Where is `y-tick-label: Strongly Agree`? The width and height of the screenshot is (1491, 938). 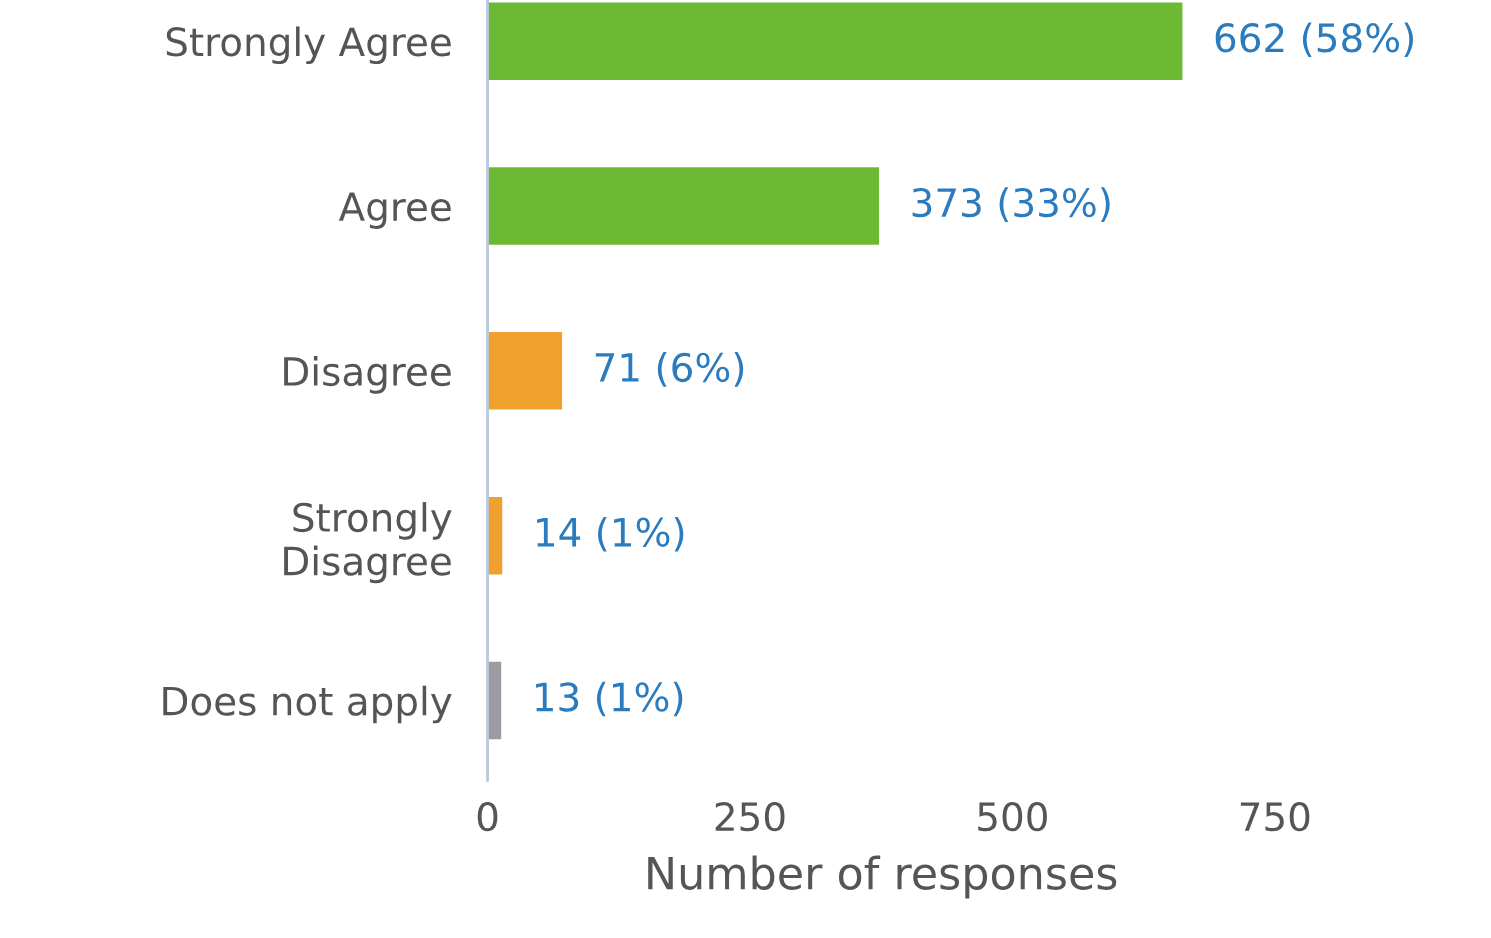
y-tick-label: Strongly Agree is located at coordinates (308, 45).